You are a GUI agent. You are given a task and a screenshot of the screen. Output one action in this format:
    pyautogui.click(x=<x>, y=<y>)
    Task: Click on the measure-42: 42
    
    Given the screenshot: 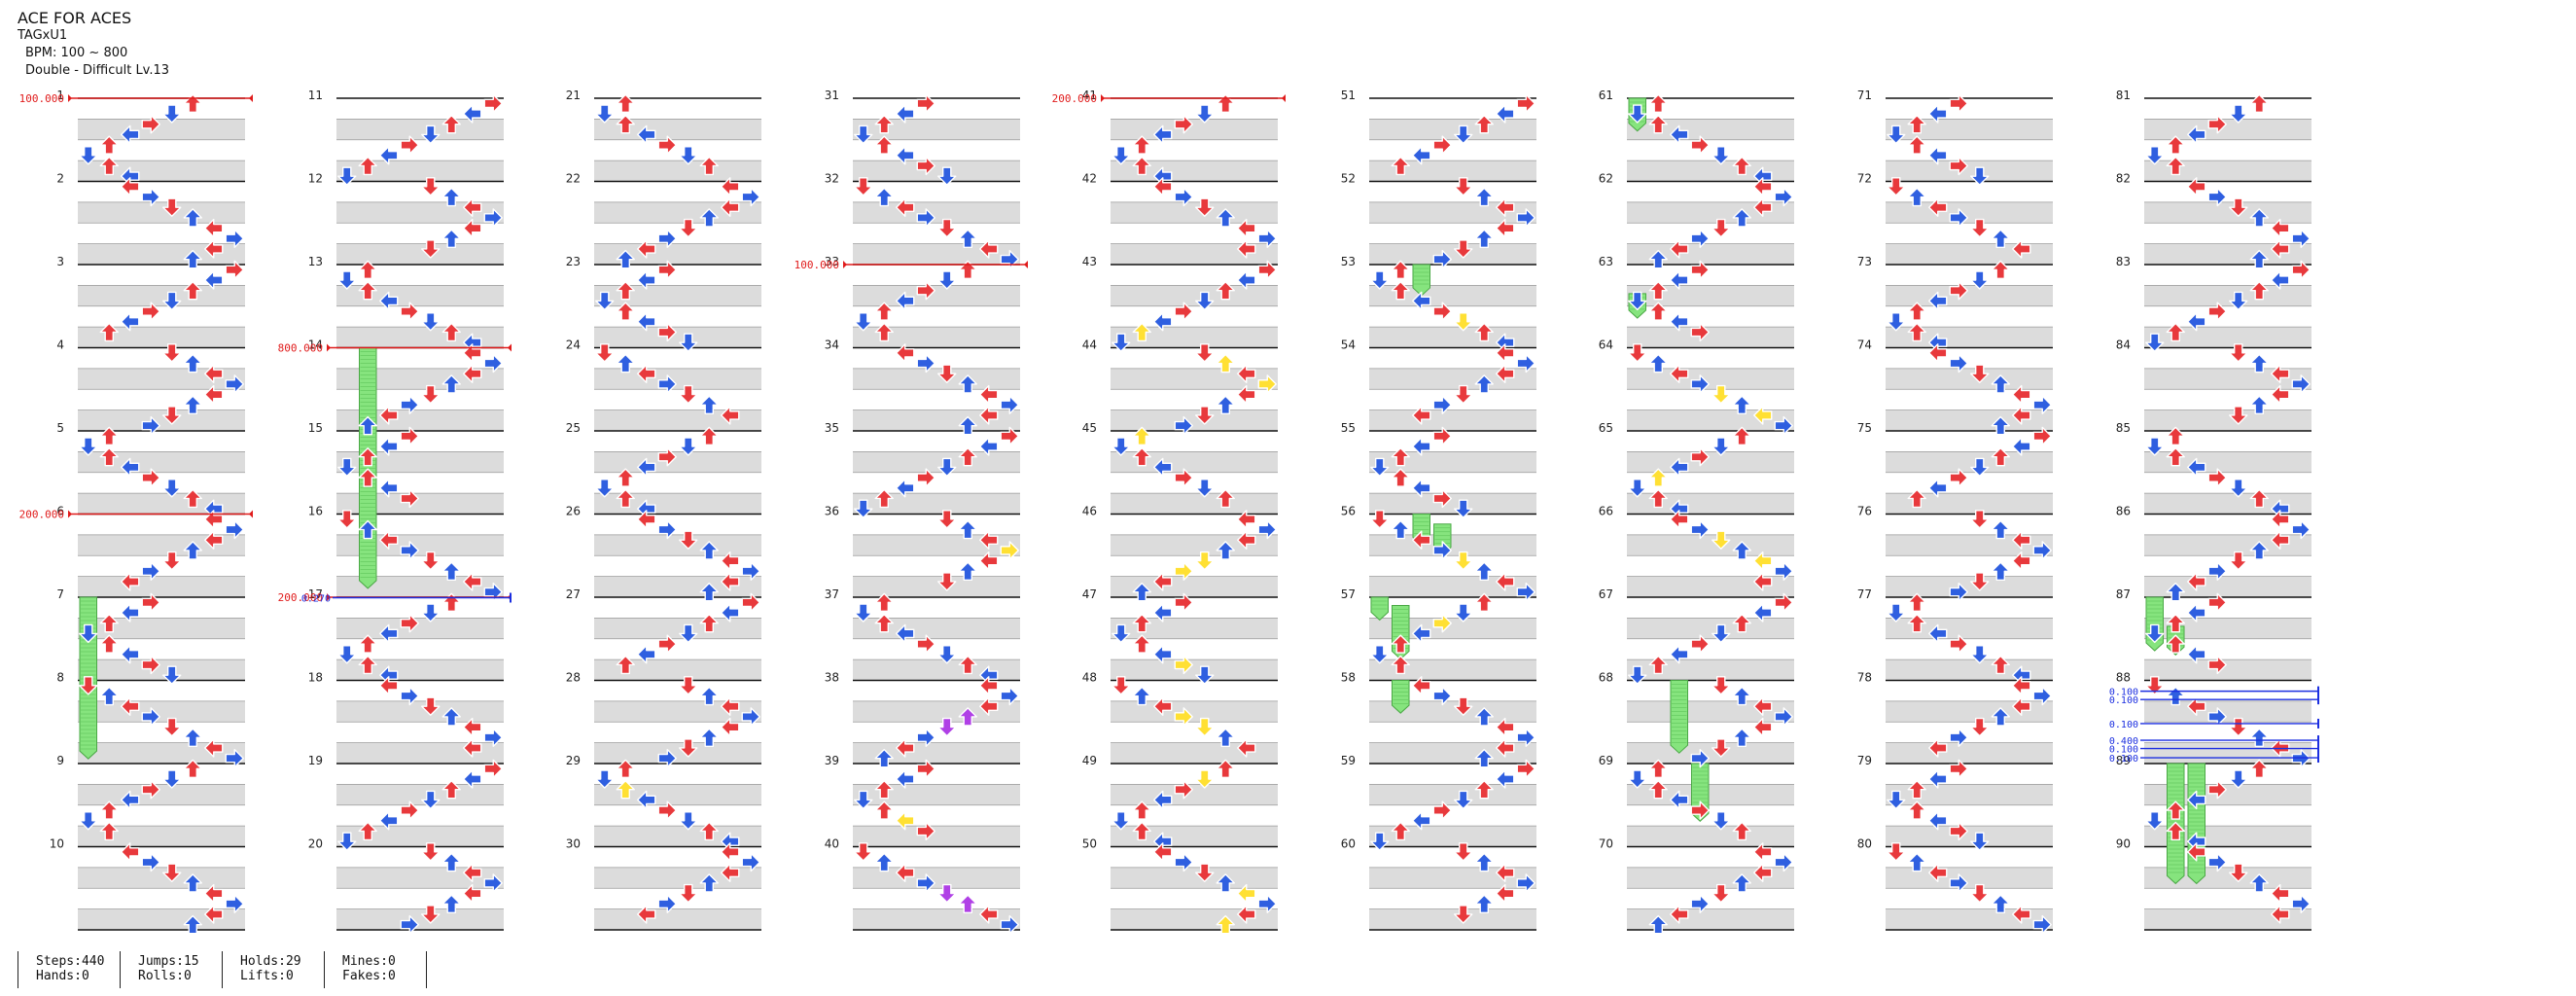 What is the action you would take?
    pyautogui.click(x=1180, y=218)
    